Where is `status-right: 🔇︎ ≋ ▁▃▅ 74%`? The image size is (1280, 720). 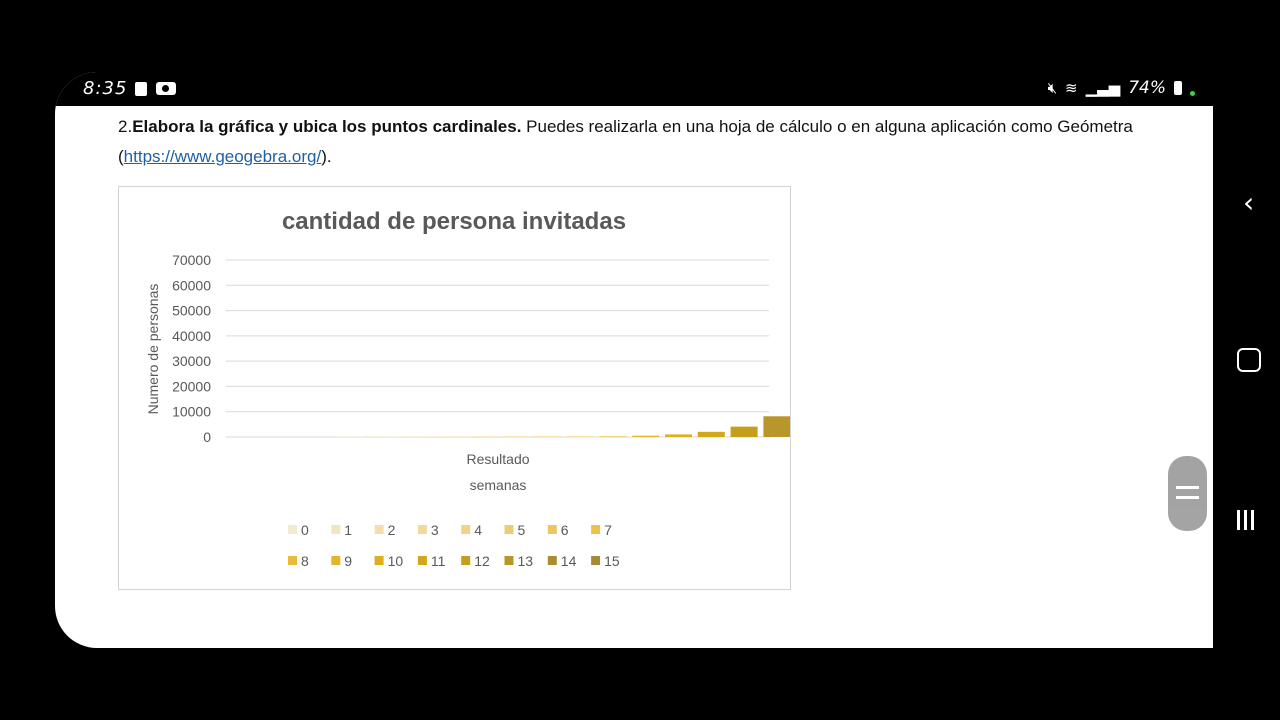
status-right: 🔇︎ ≋ ▁▃▅ 74% is located at coordinates (1121, 88).